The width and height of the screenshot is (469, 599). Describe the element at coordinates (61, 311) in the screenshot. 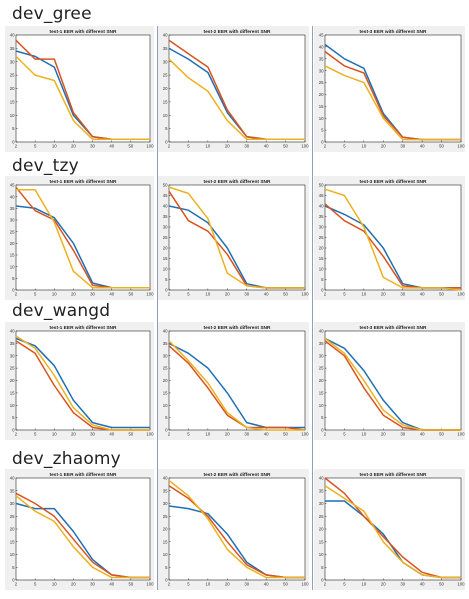

I see `section-title-dev-wangd: dev_wangd` at that location.